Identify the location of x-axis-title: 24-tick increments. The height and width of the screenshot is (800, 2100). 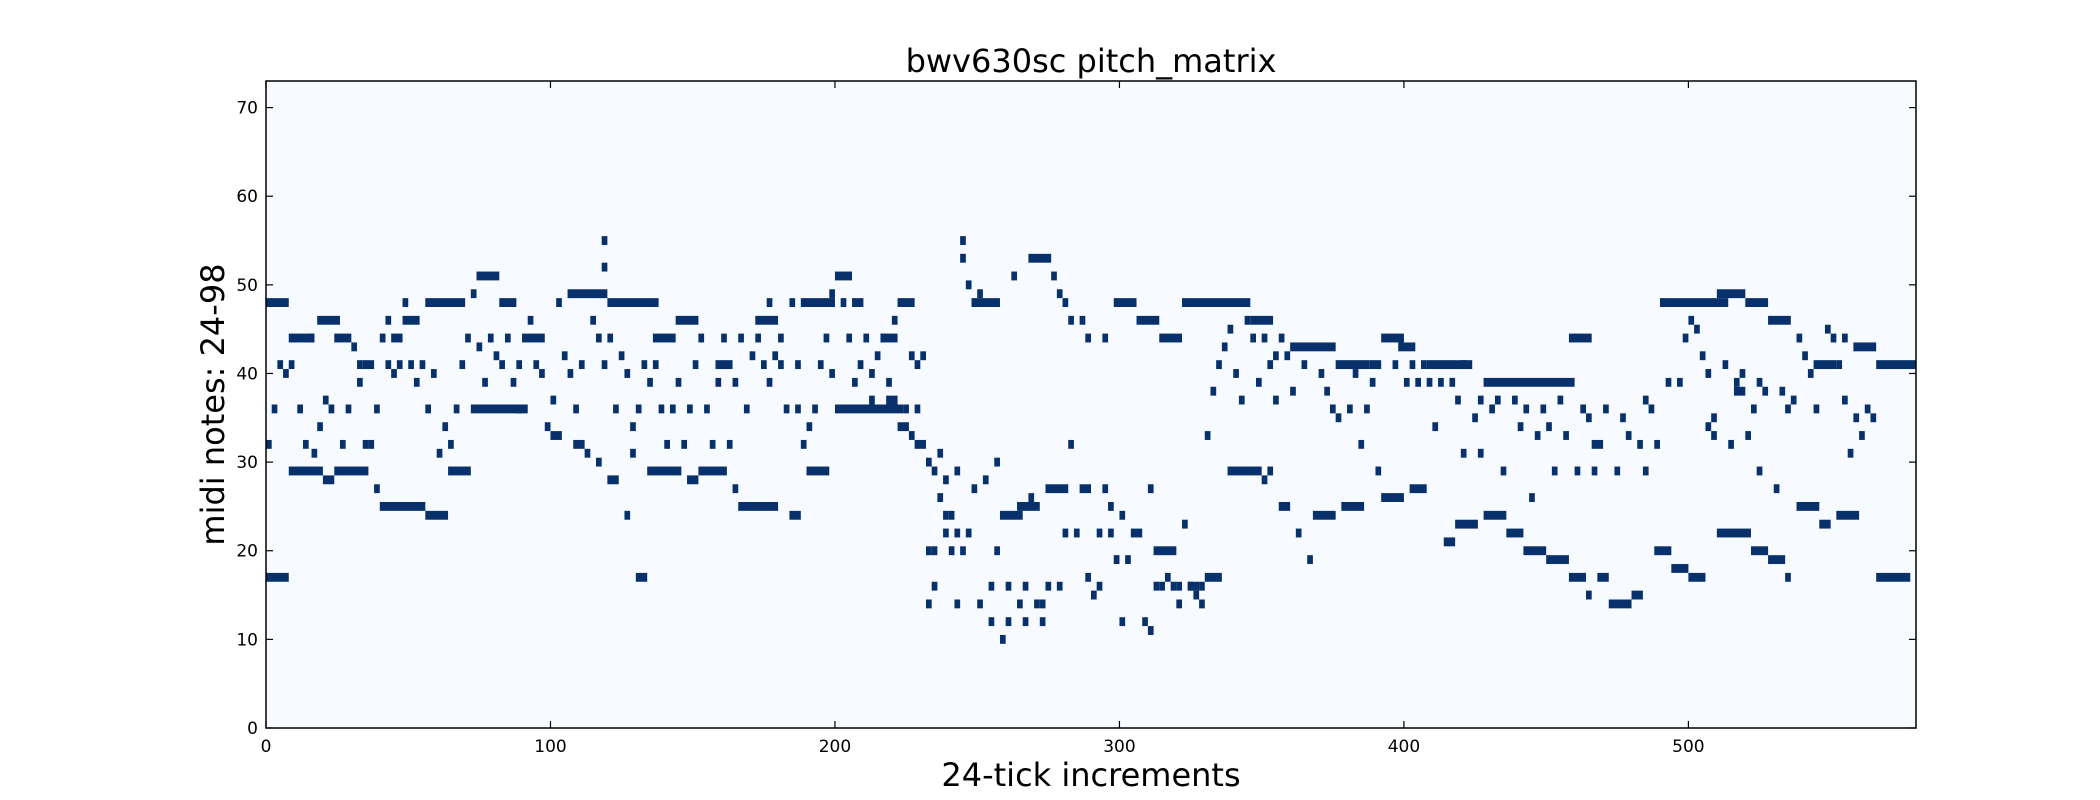
(1090, 775).